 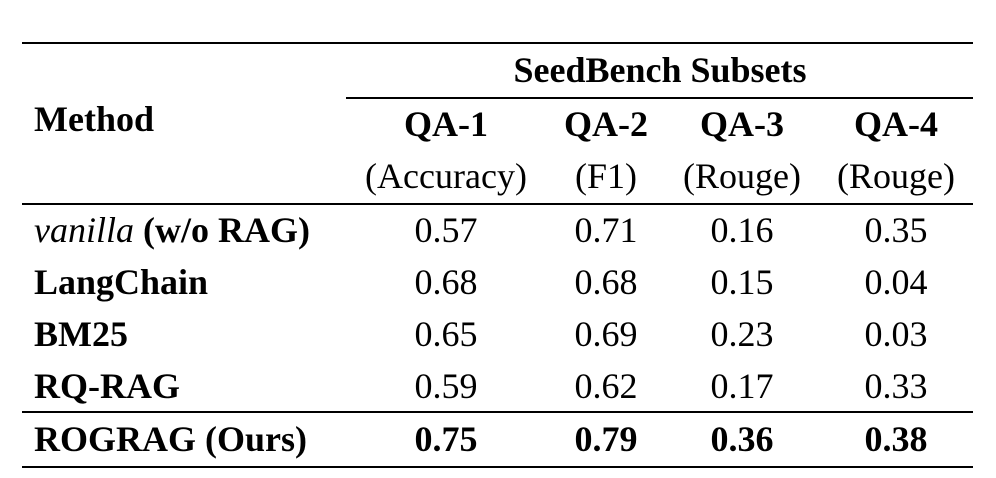 What do you see at coordinates (107, 386) in the screenshot?
I see `row-method-rq-rag: RQ-RAG` at bounding box center [107, 386].